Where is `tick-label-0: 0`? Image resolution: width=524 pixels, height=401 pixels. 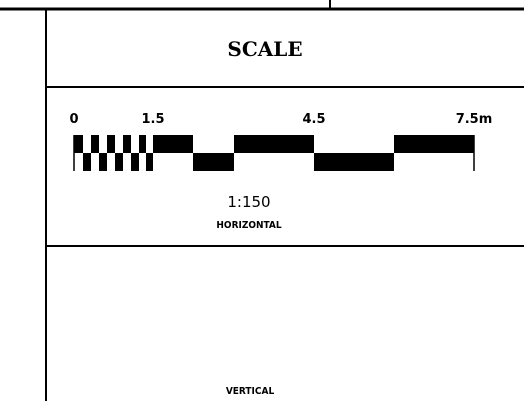
tick-label-0: 0 is located at coordinates (73, 119).